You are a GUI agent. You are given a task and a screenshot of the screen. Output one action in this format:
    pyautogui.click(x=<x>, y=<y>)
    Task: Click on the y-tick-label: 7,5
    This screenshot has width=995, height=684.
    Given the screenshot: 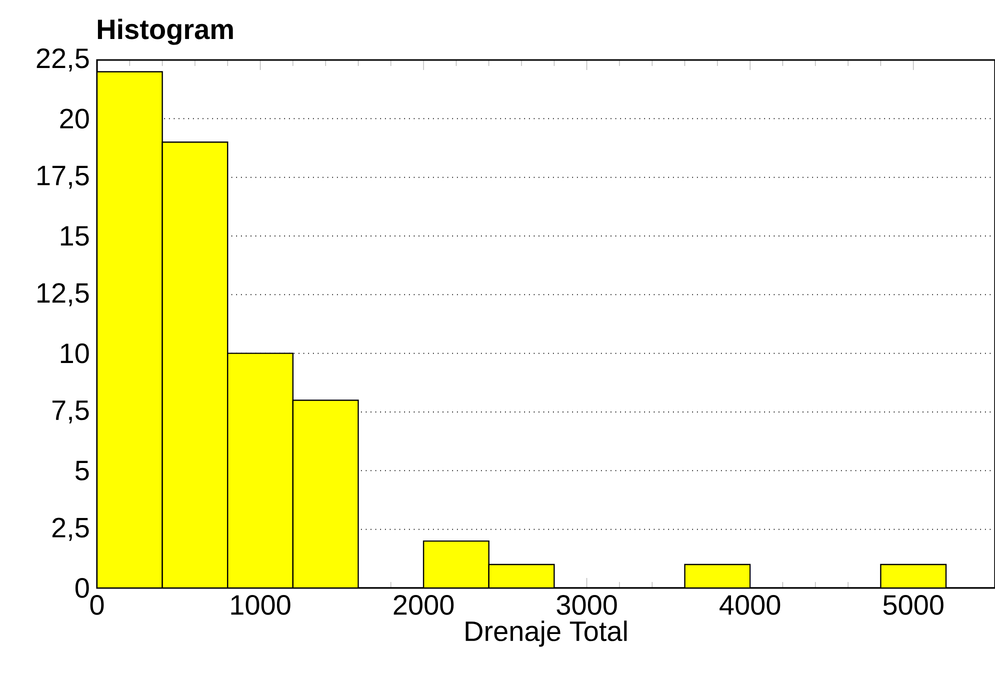 What is the action you would take?
    pyautogui.click(x=70, y=412)
    